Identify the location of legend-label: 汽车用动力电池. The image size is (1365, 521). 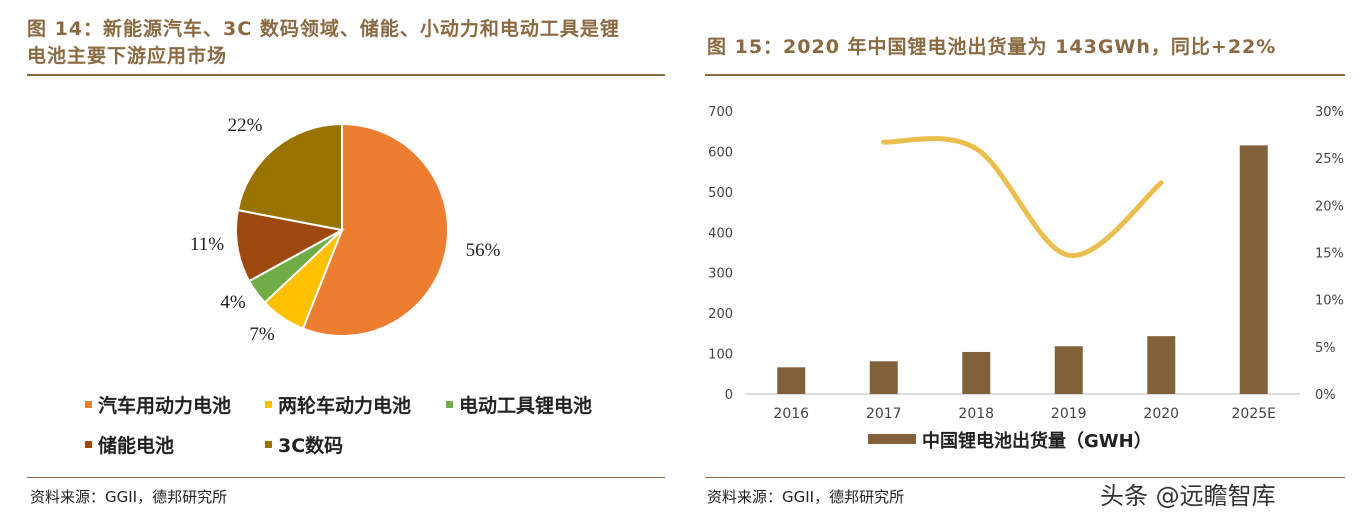
(164, 405).